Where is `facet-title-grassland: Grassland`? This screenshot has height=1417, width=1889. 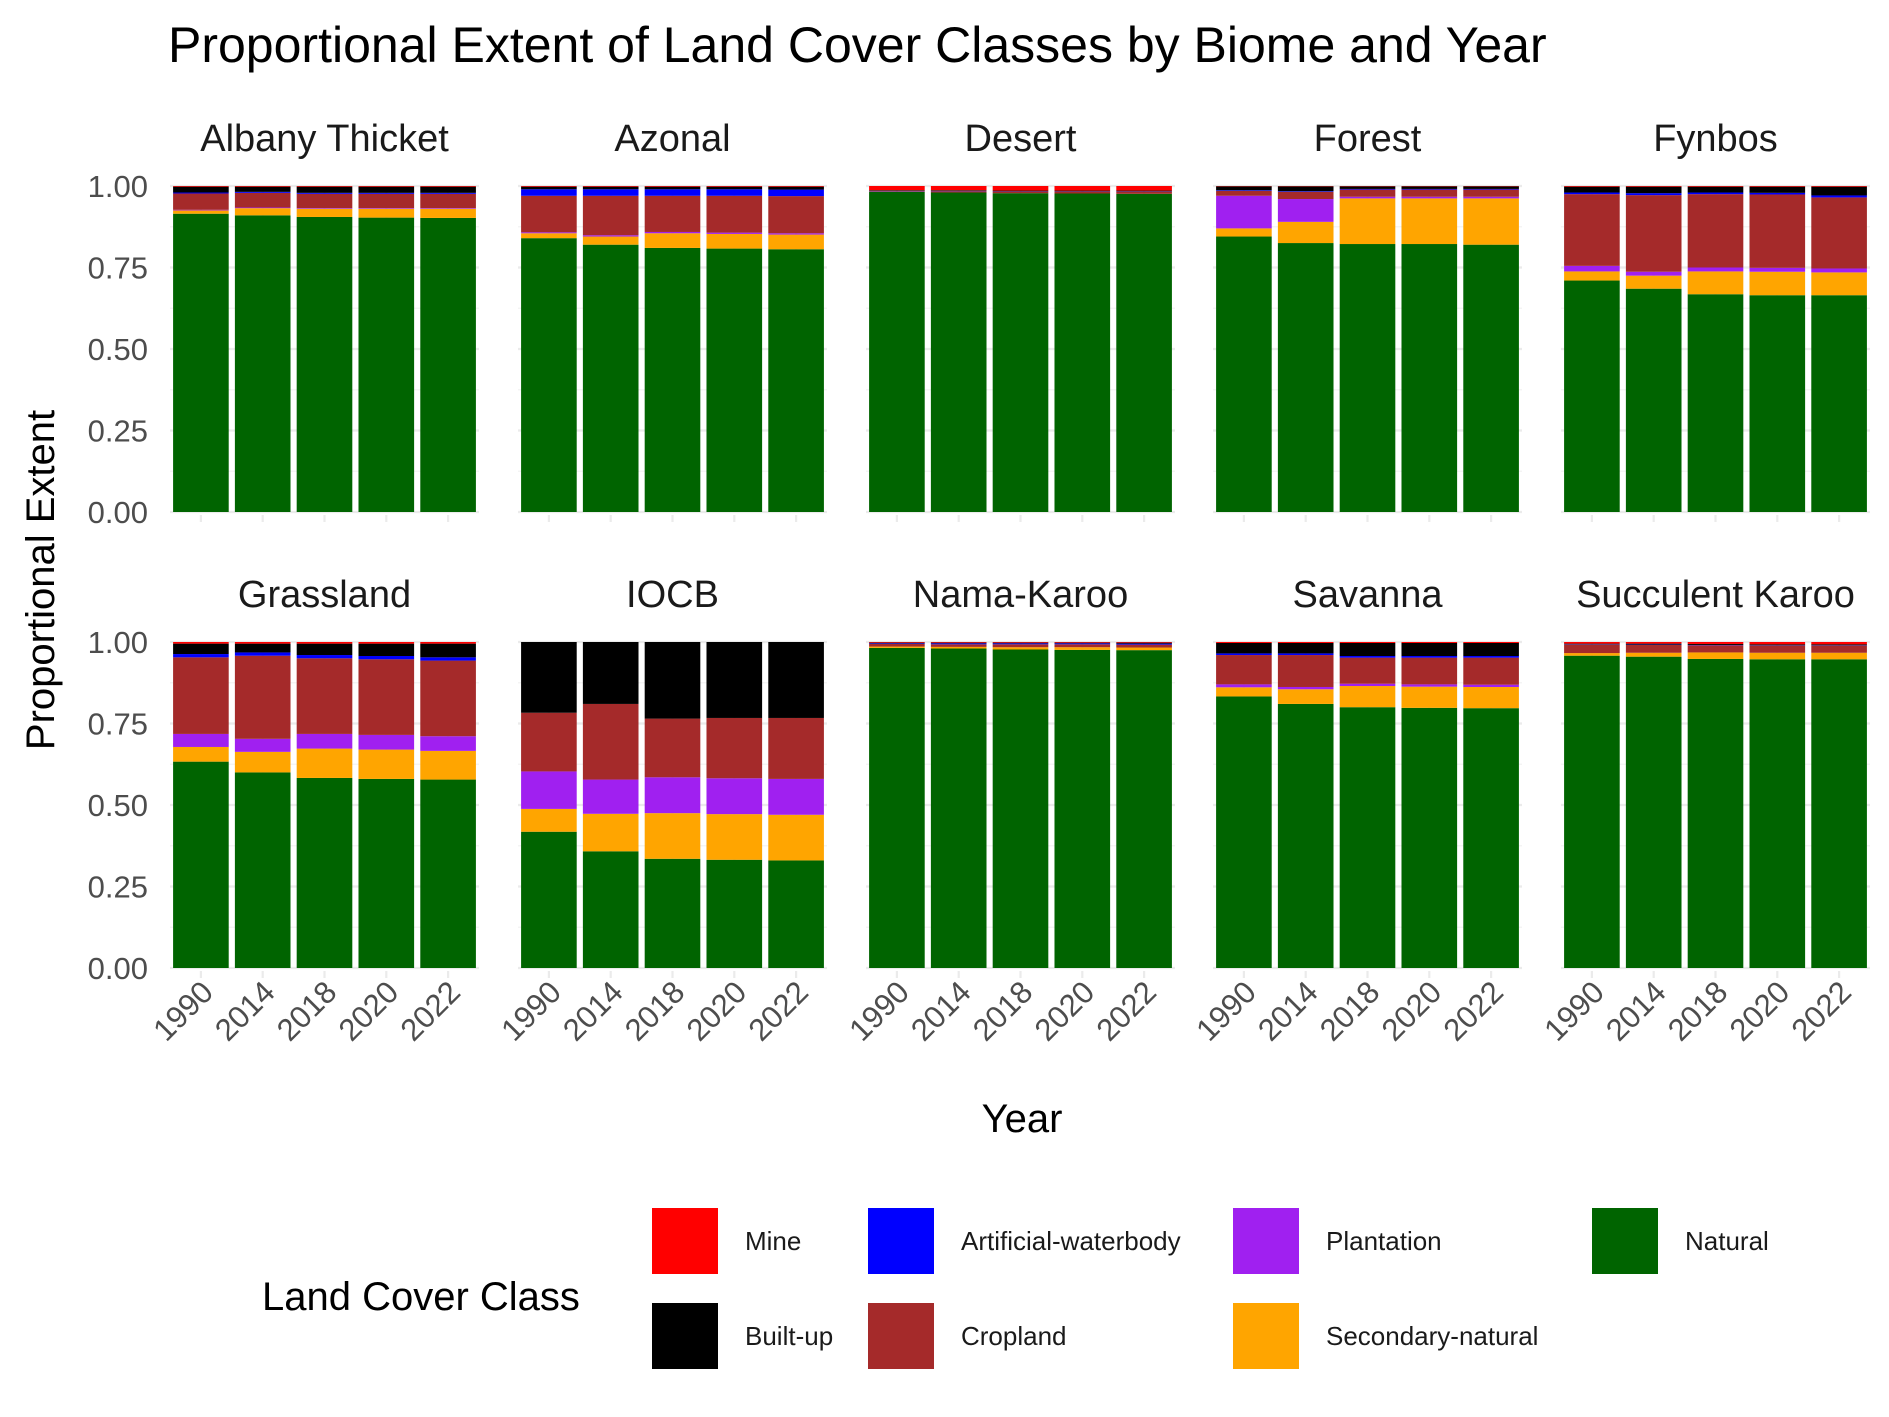
facet-title-grassland: Grassland is located at coordinates (324, 595).